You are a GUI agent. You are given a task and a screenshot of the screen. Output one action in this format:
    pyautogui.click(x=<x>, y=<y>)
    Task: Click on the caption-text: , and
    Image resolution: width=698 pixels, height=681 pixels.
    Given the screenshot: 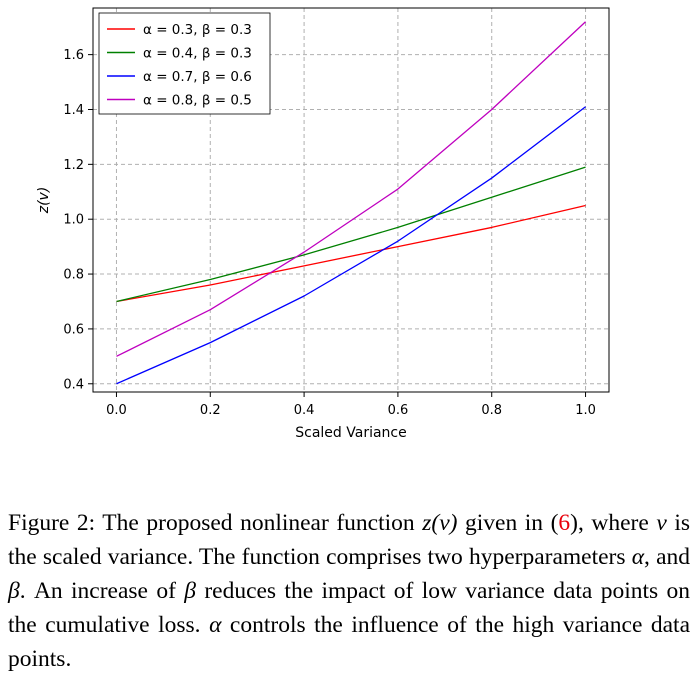 What is the action you would take?
    pyautogui.click(x=667, y=557)
    